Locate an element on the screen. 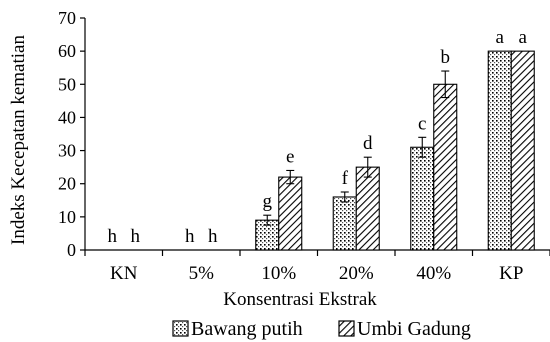 Image resolution: width=550 pixels, height=342 pixels. x-axis: KN 5% 10% 20% 40% KP is located at coordinates (317, 266).